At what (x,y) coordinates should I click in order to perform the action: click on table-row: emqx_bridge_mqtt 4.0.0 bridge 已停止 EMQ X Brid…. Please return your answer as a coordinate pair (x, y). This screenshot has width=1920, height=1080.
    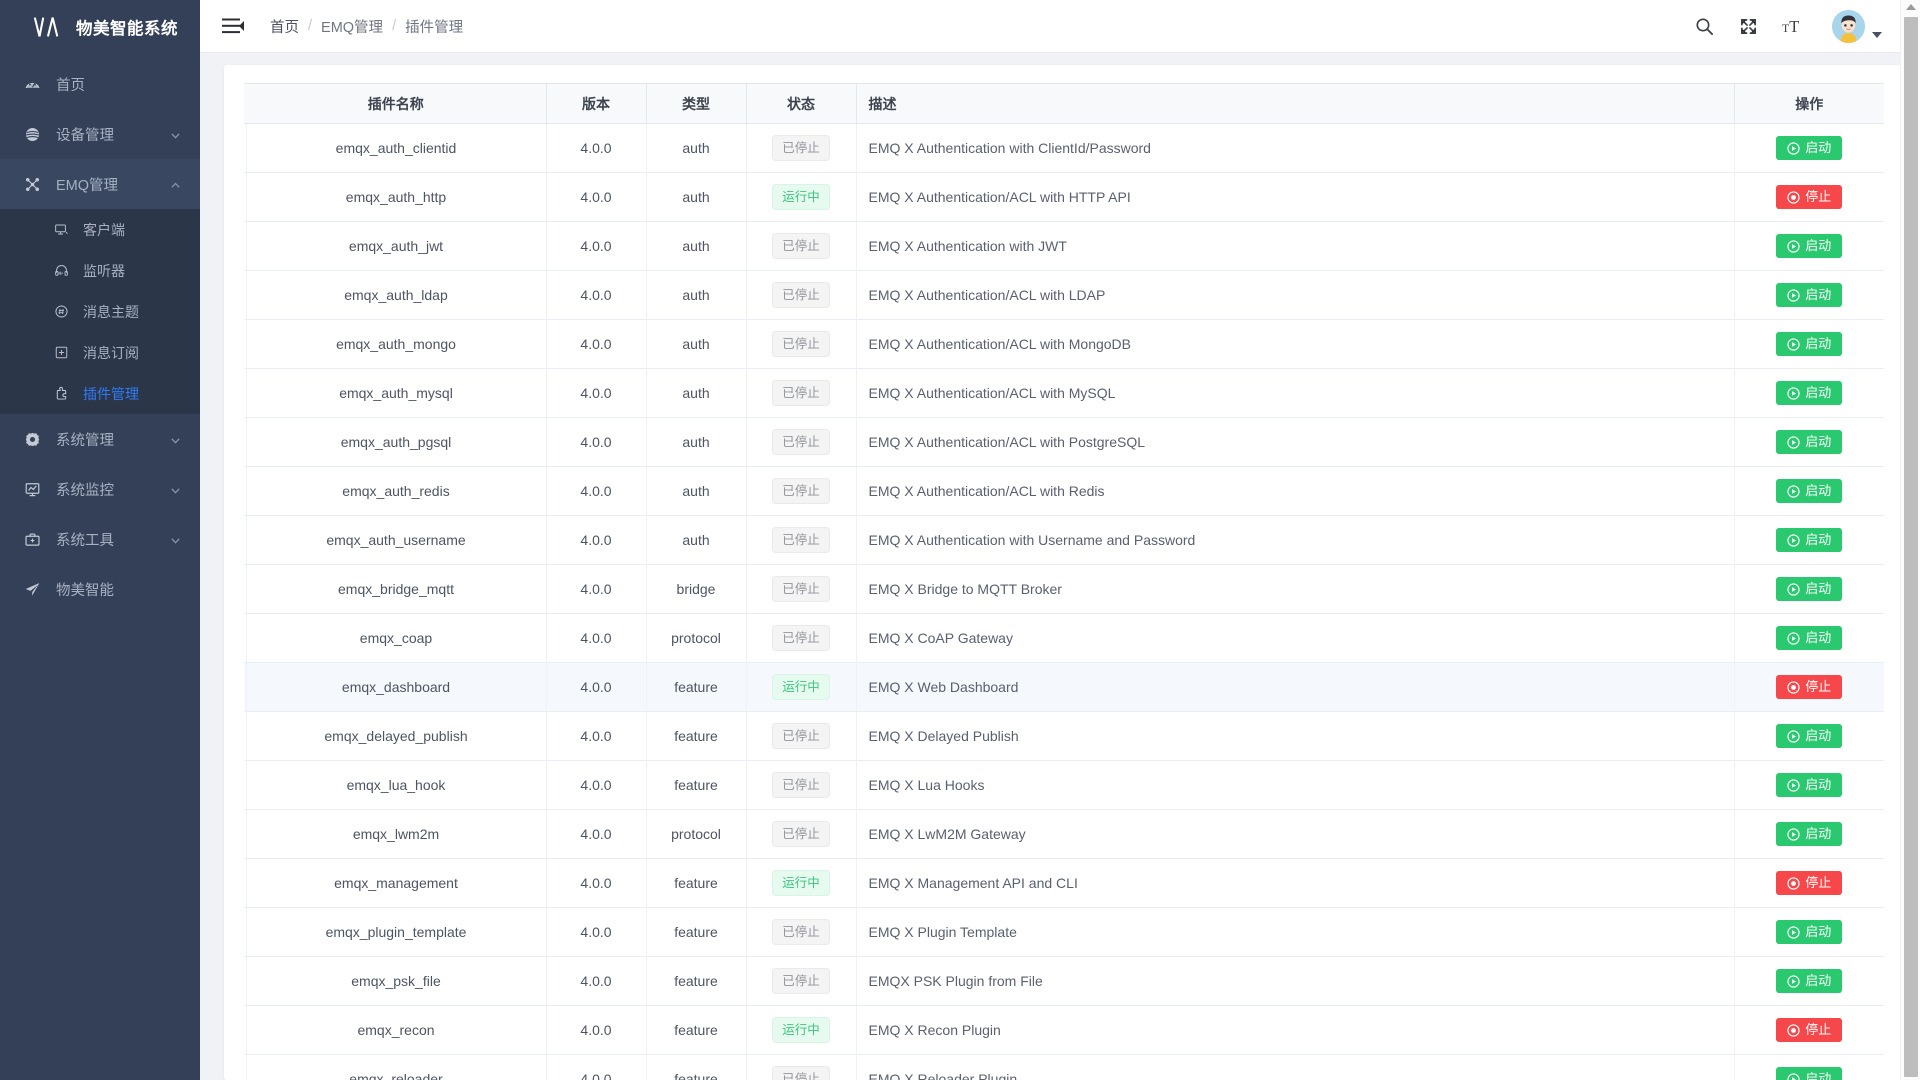
    Looking at the image, I should click on (1064, 589).